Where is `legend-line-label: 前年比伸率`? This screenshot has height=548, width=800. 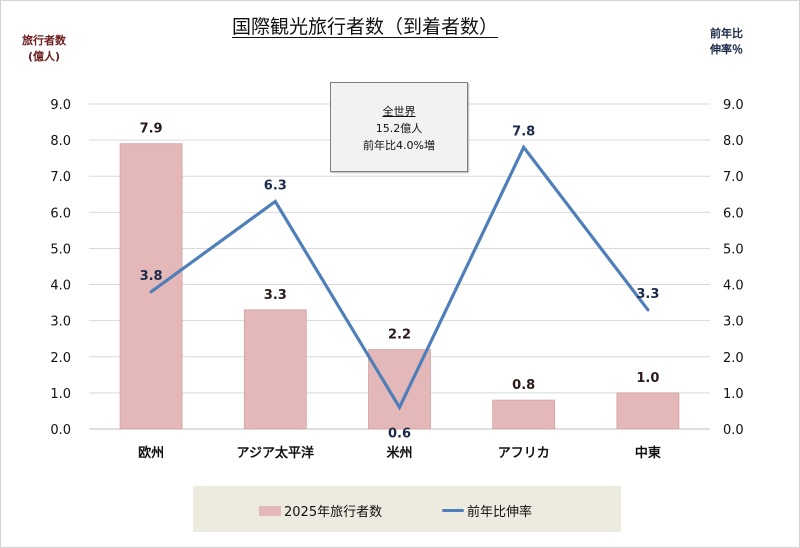
legend-line-label: 前年比伸率 is located at coordinates (500, 512).